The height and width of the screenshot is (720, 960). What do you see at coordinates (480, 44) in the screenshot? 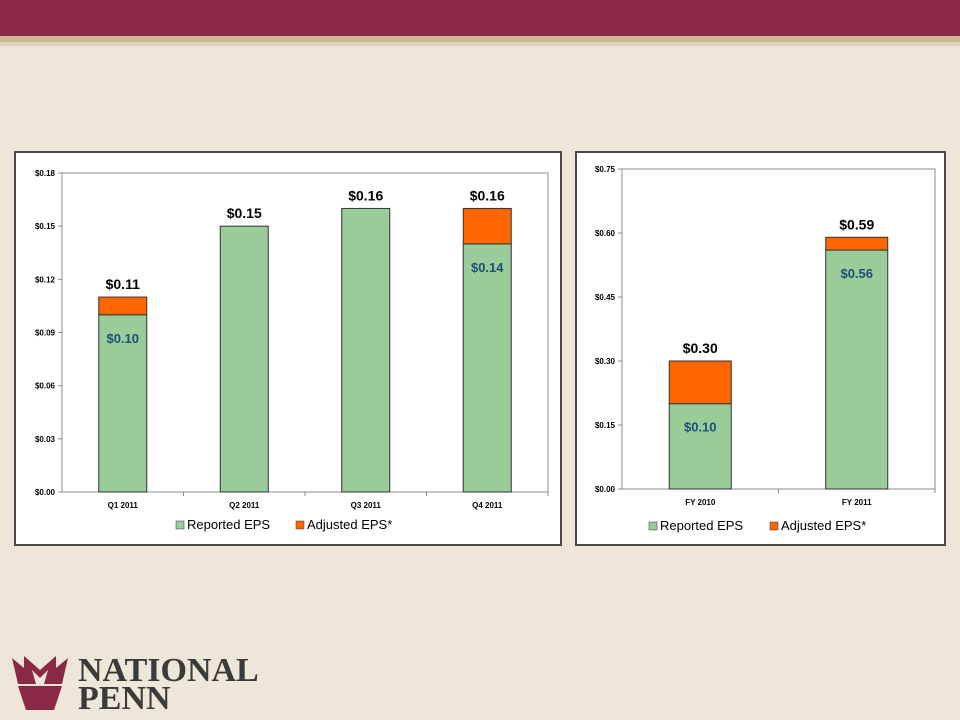
I see `header-shadow-line` at bounding box center [480, 44].